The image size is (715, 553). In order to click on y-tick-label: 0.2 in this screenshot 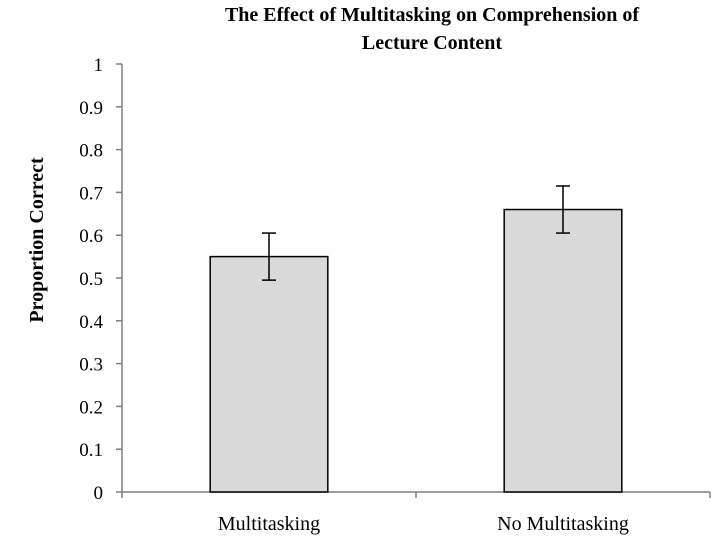, I will do `click(91, 407)`.